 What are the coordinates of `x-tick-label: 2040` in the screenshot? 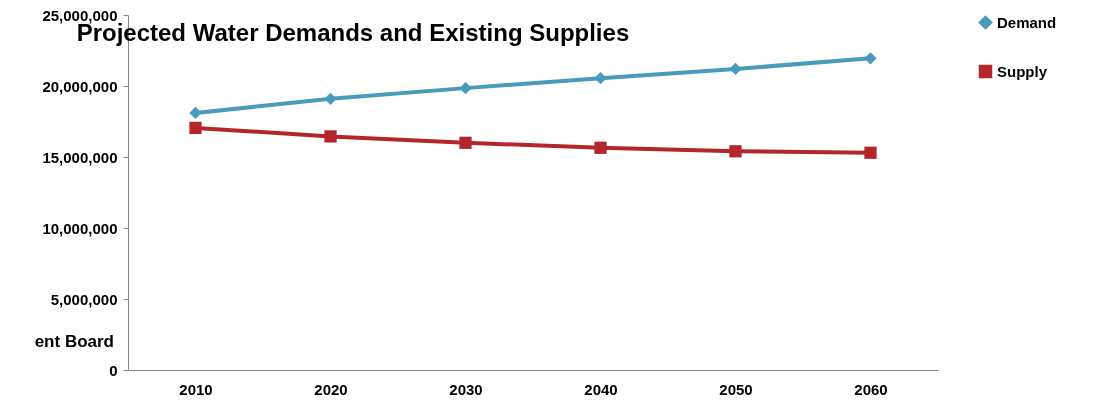 It's located at (601, 389).